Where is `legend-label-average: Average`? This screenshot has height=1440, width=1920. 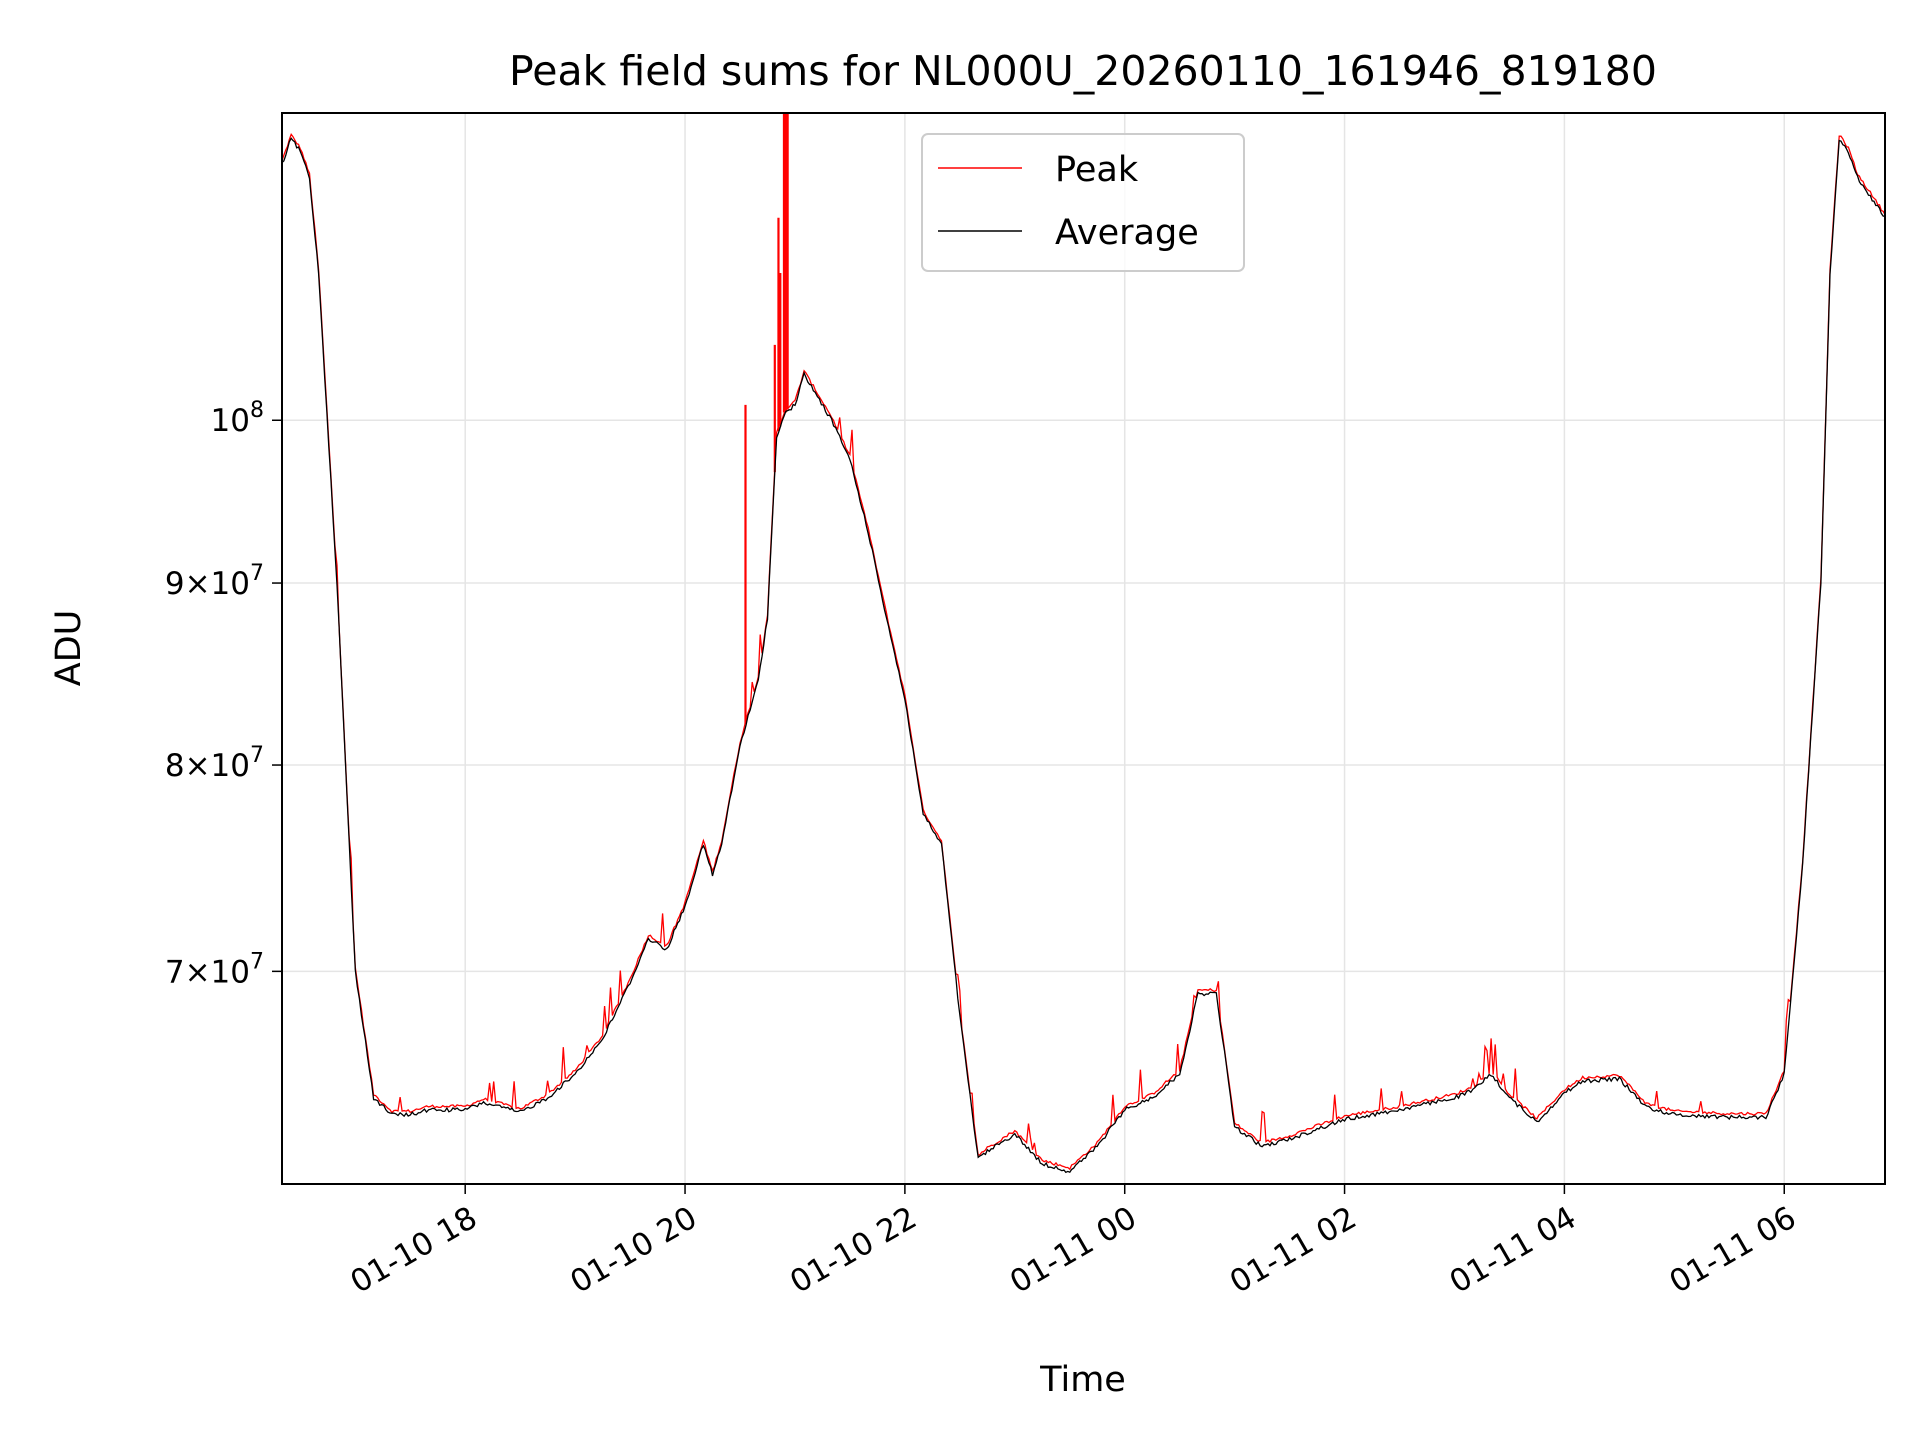
legend-label-average: Average is located at coordinates (1127, 233).